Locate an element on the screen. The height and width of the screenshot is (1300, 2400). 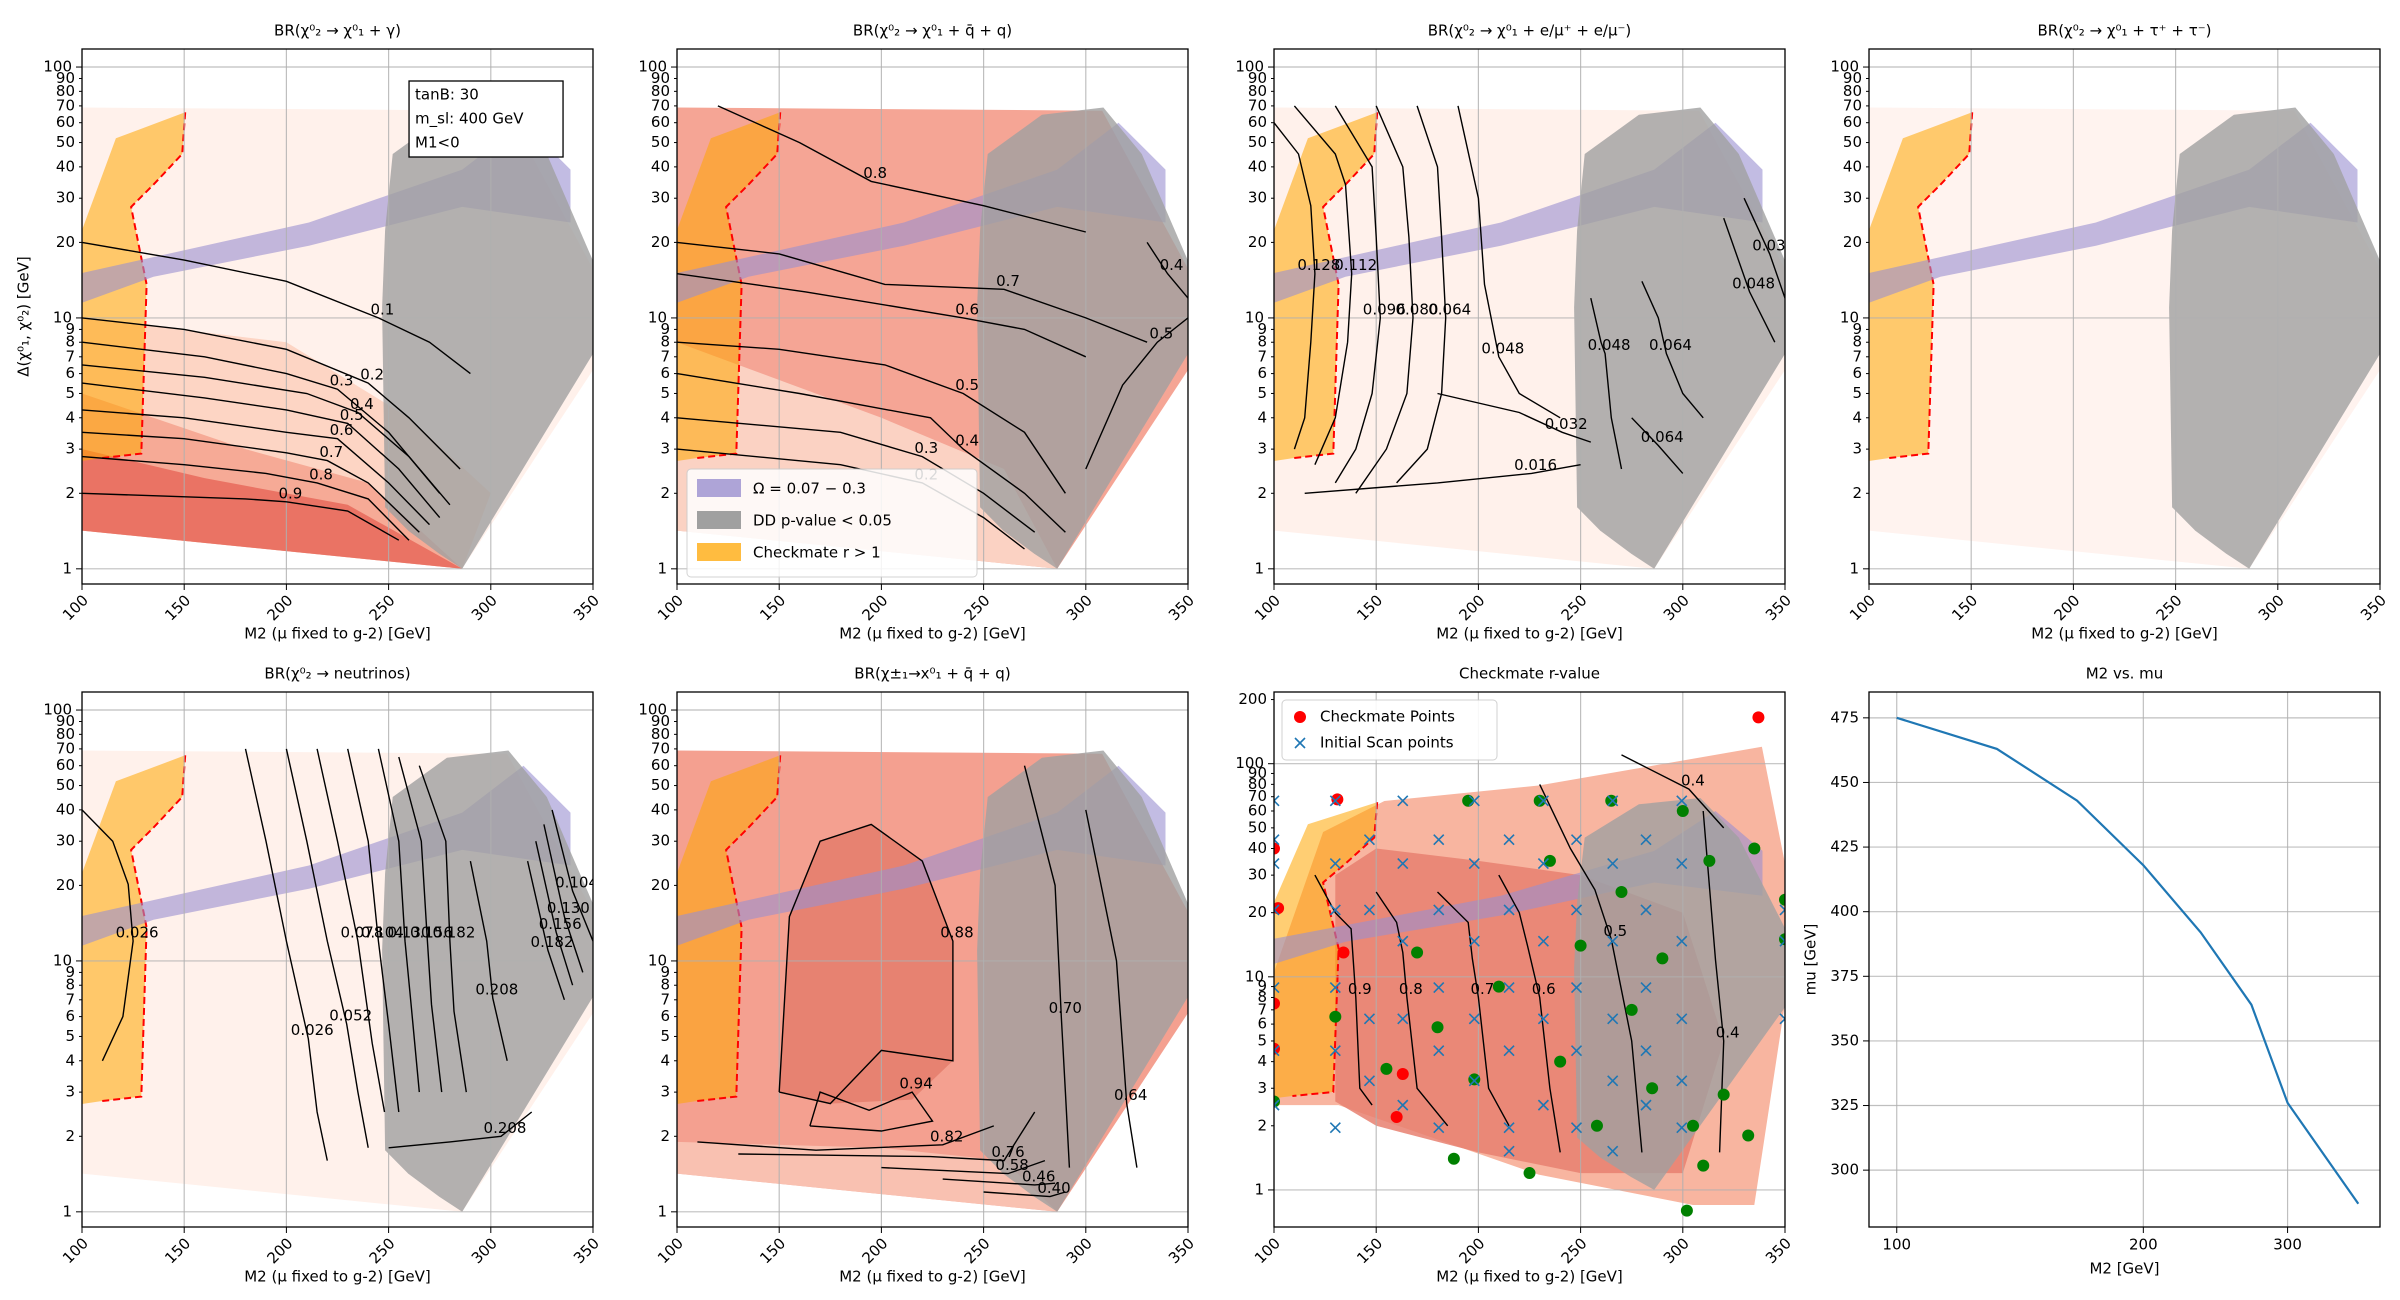
legend-marker is located at coordinates (1300, 717).